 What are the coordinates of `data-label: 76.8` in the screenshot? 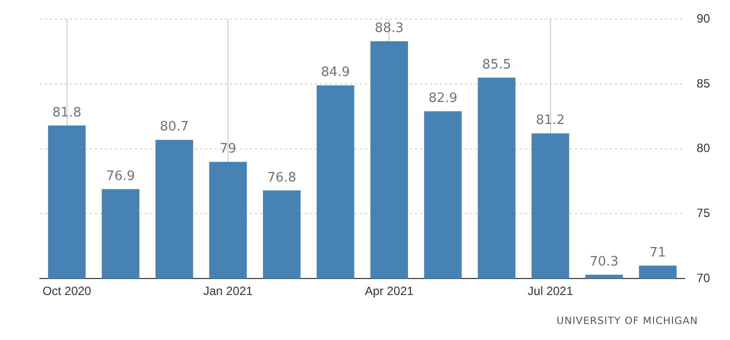 It's located at (281, 178).